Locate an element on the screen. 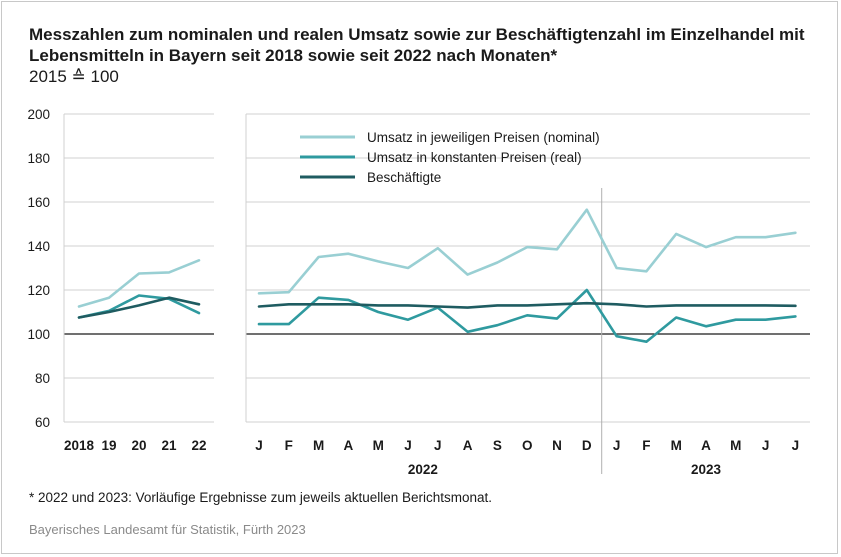 This screenshot has height=557, width=841. x-tick-label-month: S is located at coordinates (497, 445).